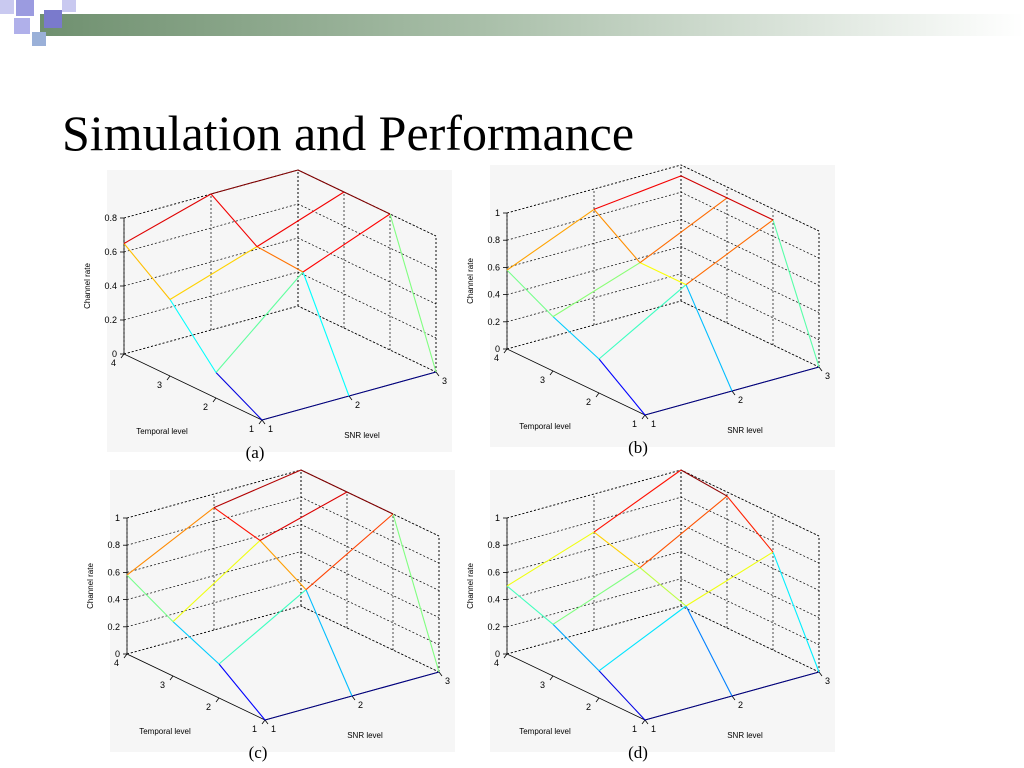 This screenshot has height=768, width=1024. What do you see at coordinates (255, 452) in the screenshot?
I see `caption: (a)` at bounding box center [255, 452].